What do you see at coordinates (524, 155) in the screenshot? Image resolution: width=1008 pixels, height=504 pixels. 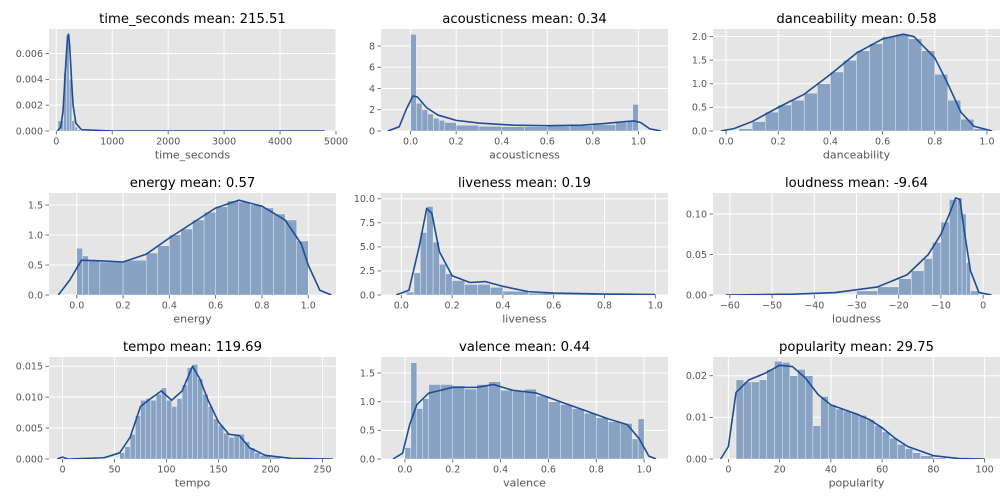 I see `x-axis-label: acousticness` at bounding box center [524, 155].